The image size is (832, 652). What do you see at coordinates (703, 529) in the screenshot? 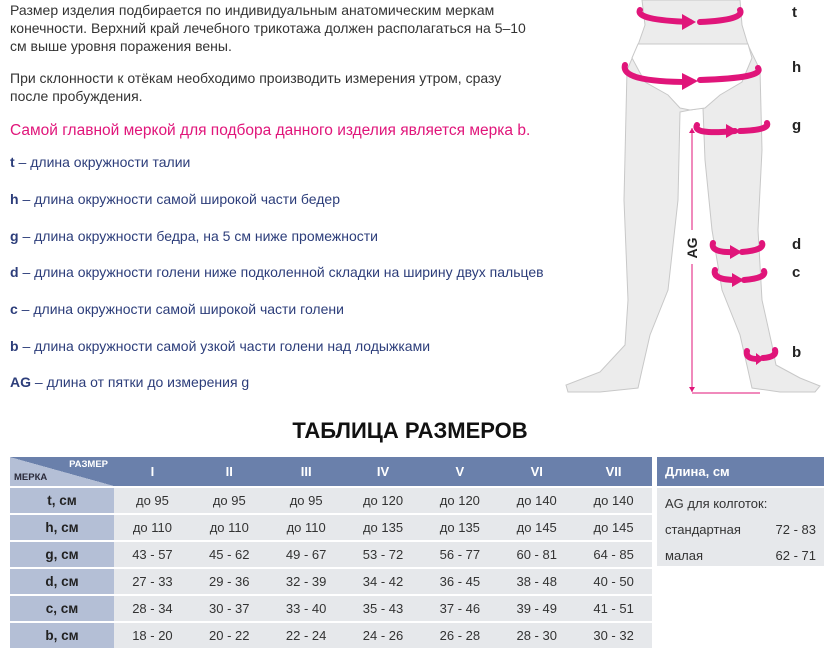
I see `length-name: стандартная` at bounding box center [703, 529].